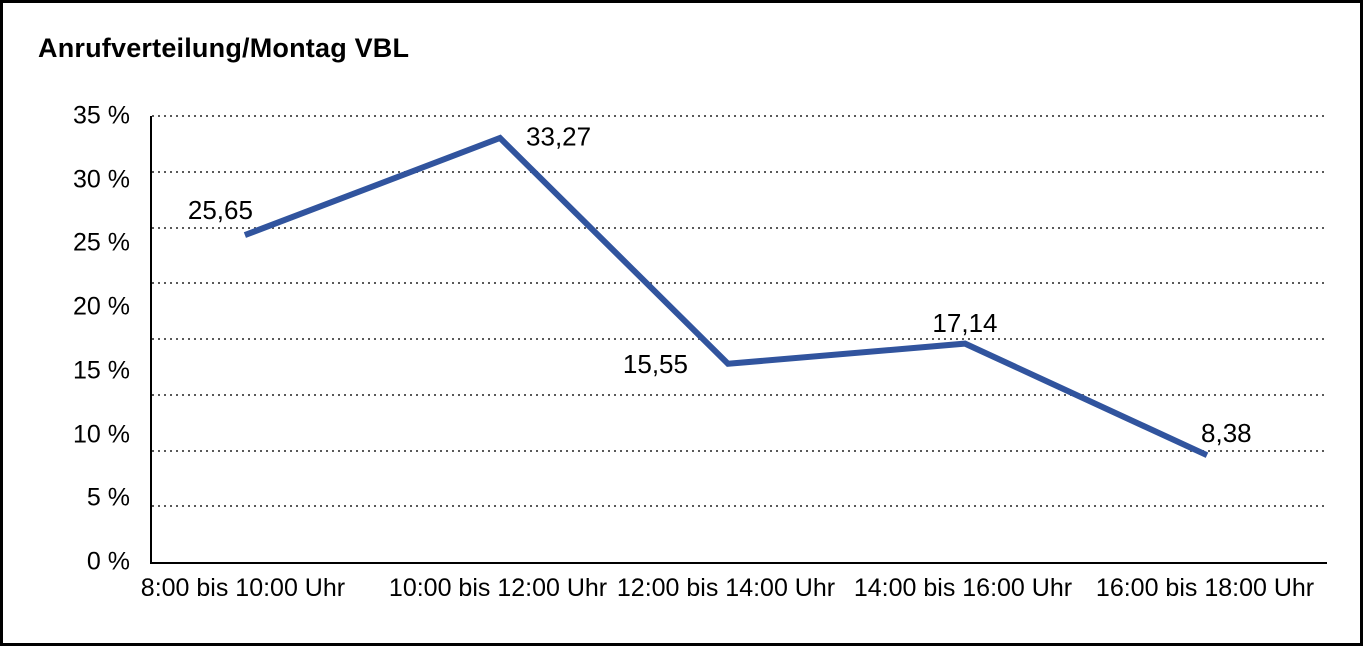 The width and height of the screenshot is (1363, 646). I want to click on y-tick-label: 25 %, so click(101, 242).